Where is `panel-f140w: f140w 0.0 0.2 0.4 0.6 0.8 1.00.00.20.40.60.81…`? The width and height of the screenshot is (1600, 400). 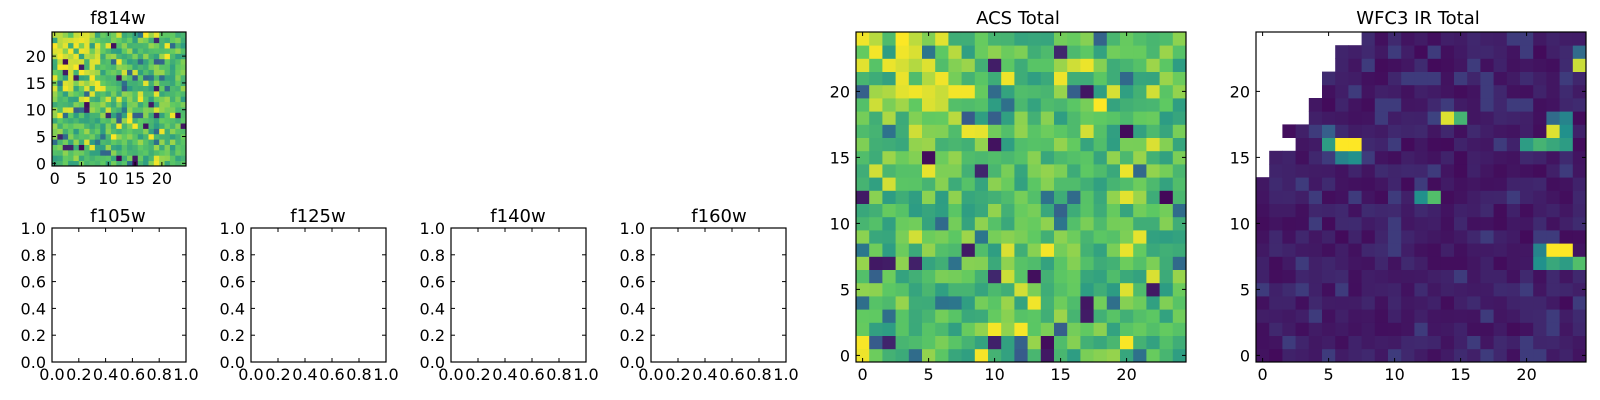 panel-f140w: f140w 0.0 0.2 0.4 0.6 0.8 1.00.00.20.40.60.81… is located at coordinates (509, 295).